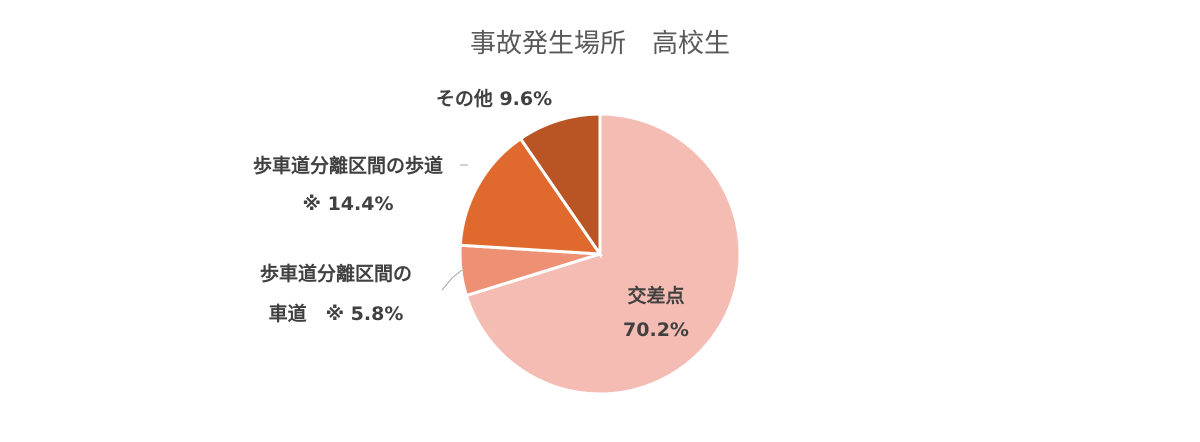 The image size is (1200, 442). Describe the element at coordinates (336, 313) in the screenshot. I see `slice-label-roadway-line2: 車道 ※ 5.8%` at that location.